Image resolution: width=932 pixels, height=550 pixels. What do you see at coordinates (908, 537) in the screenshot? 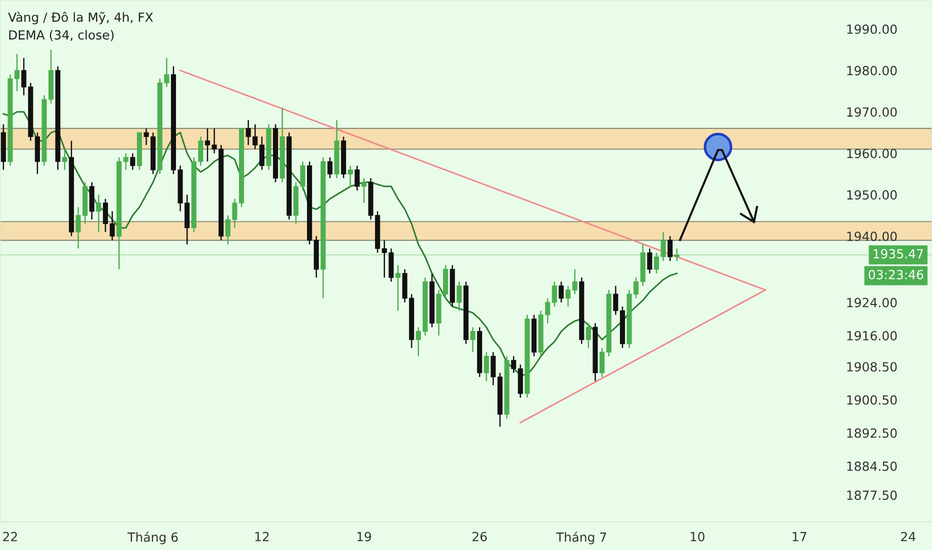
I see `x-tick-label: 24` at bounding box center [908, 537].